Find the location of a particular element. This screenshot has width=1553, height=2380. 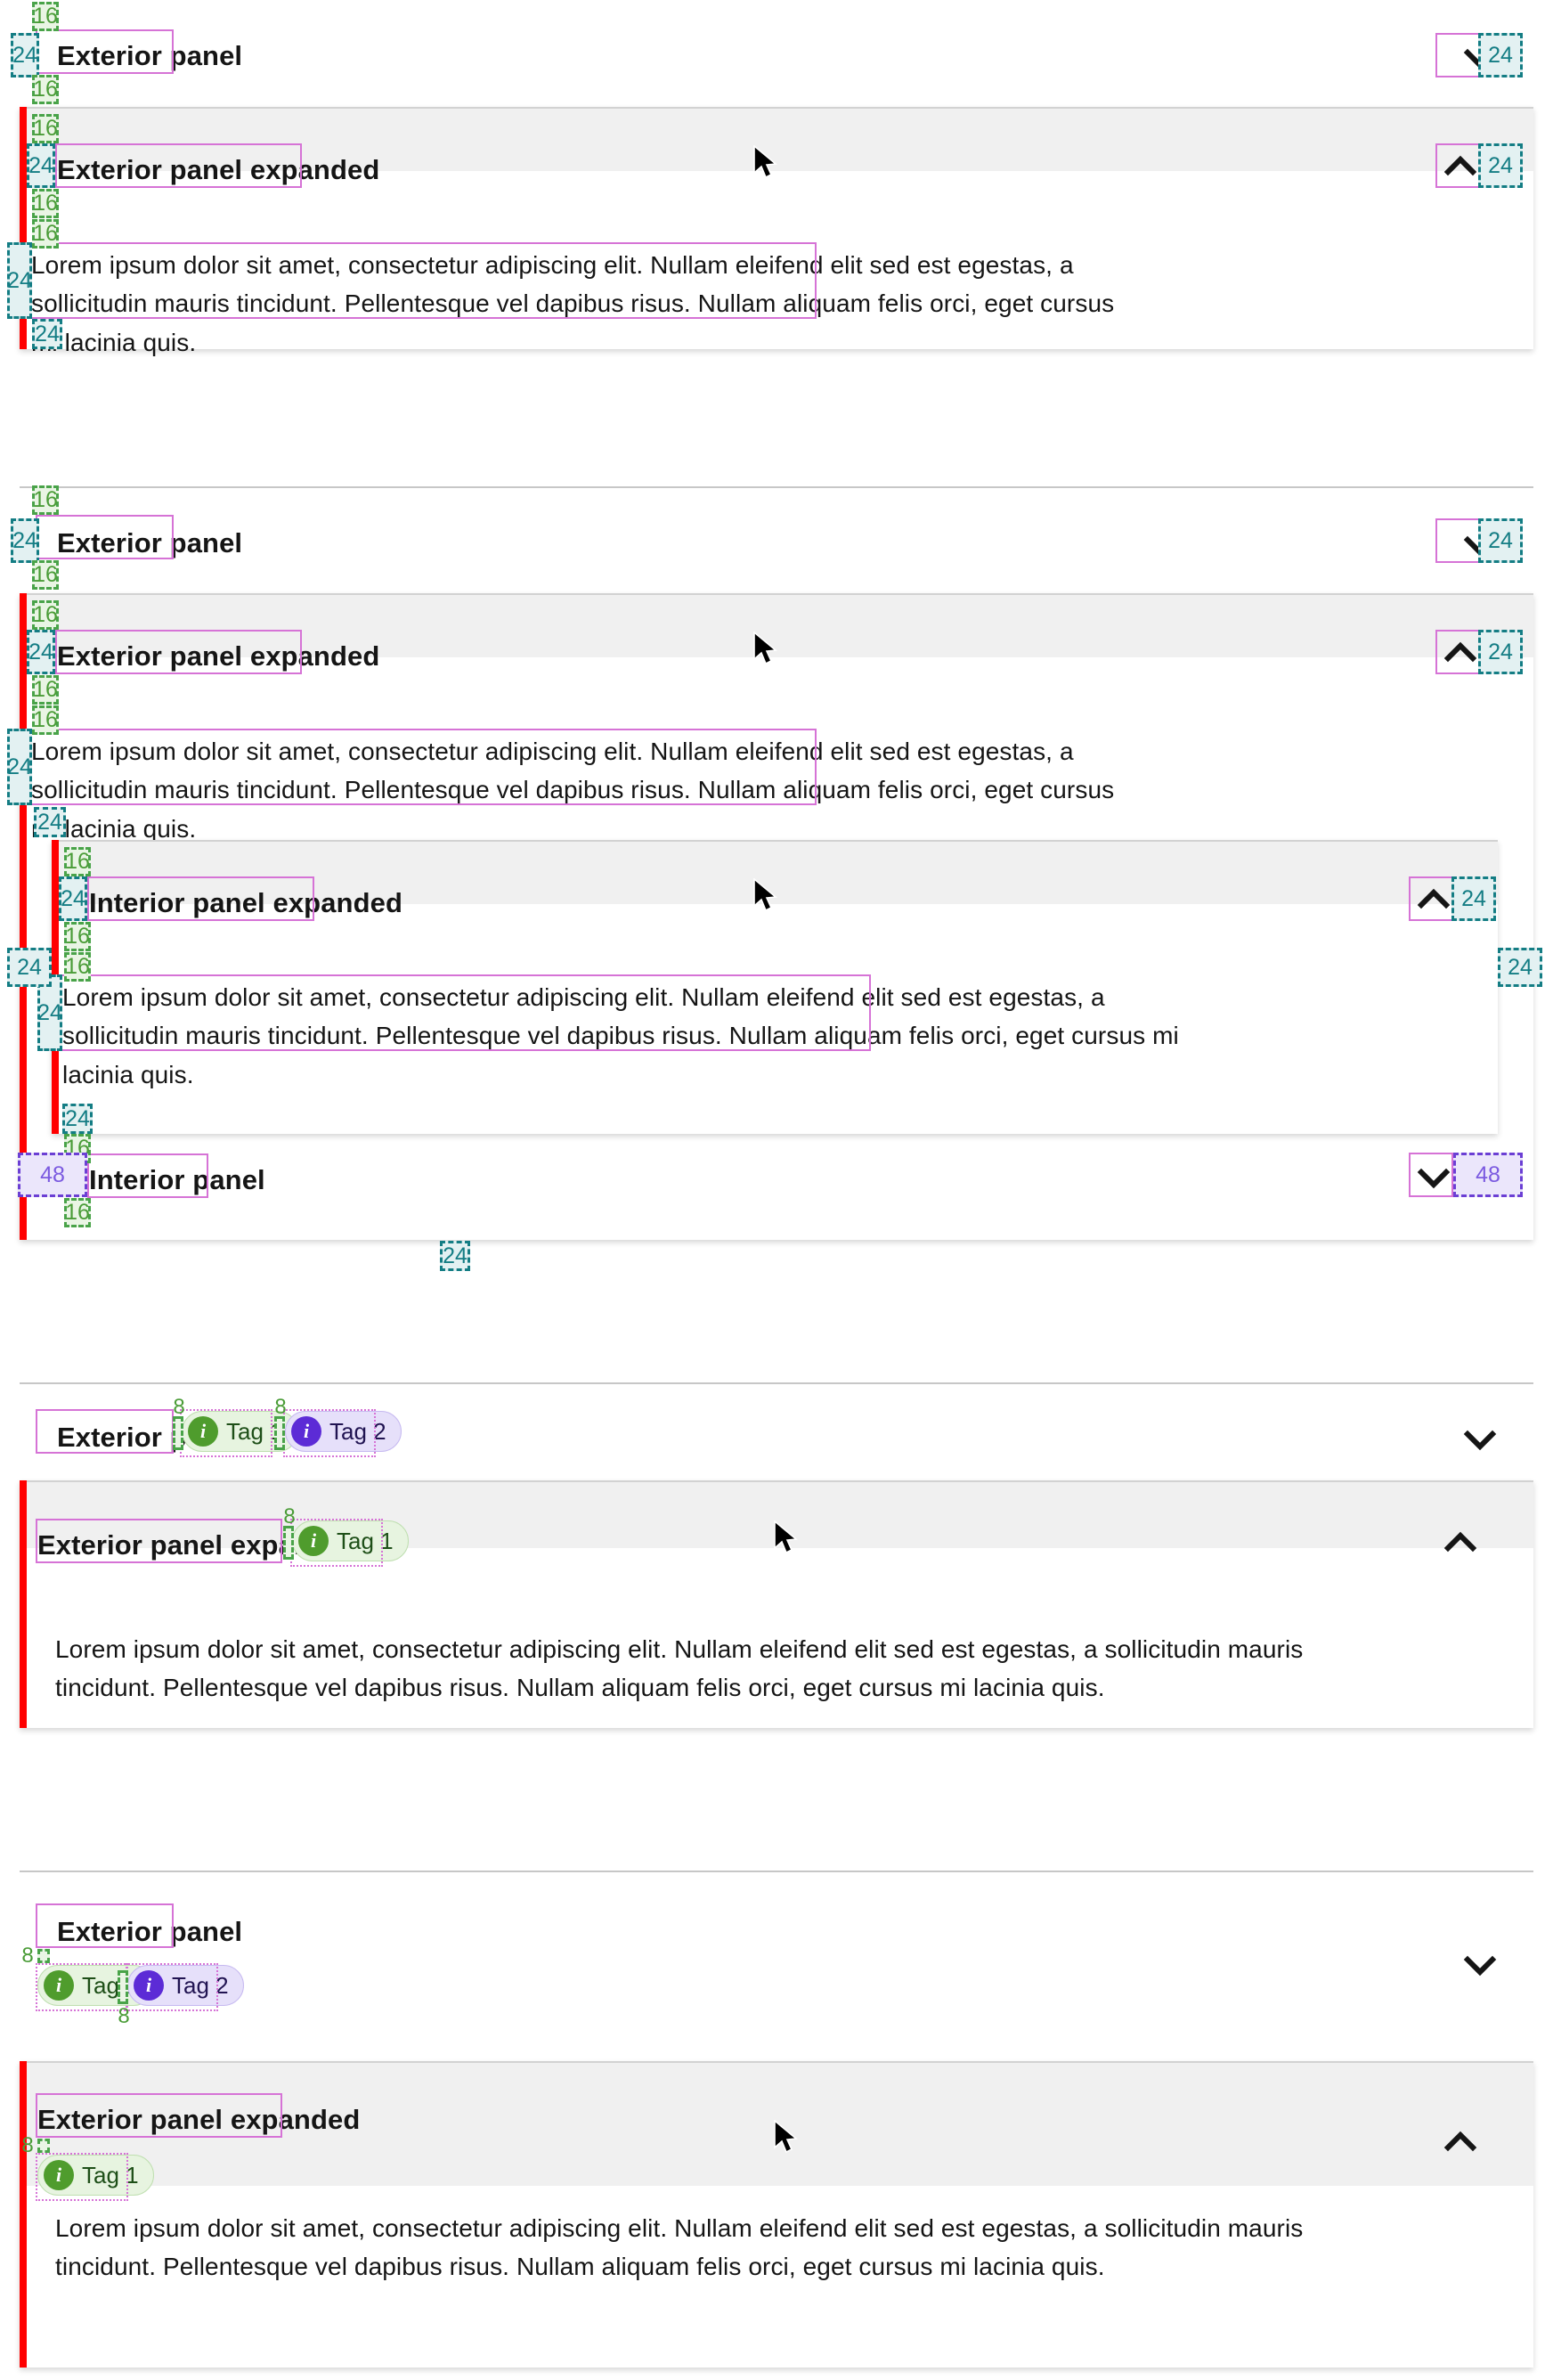

spacing-value: 48 is located at coordinates (1488, 1174).